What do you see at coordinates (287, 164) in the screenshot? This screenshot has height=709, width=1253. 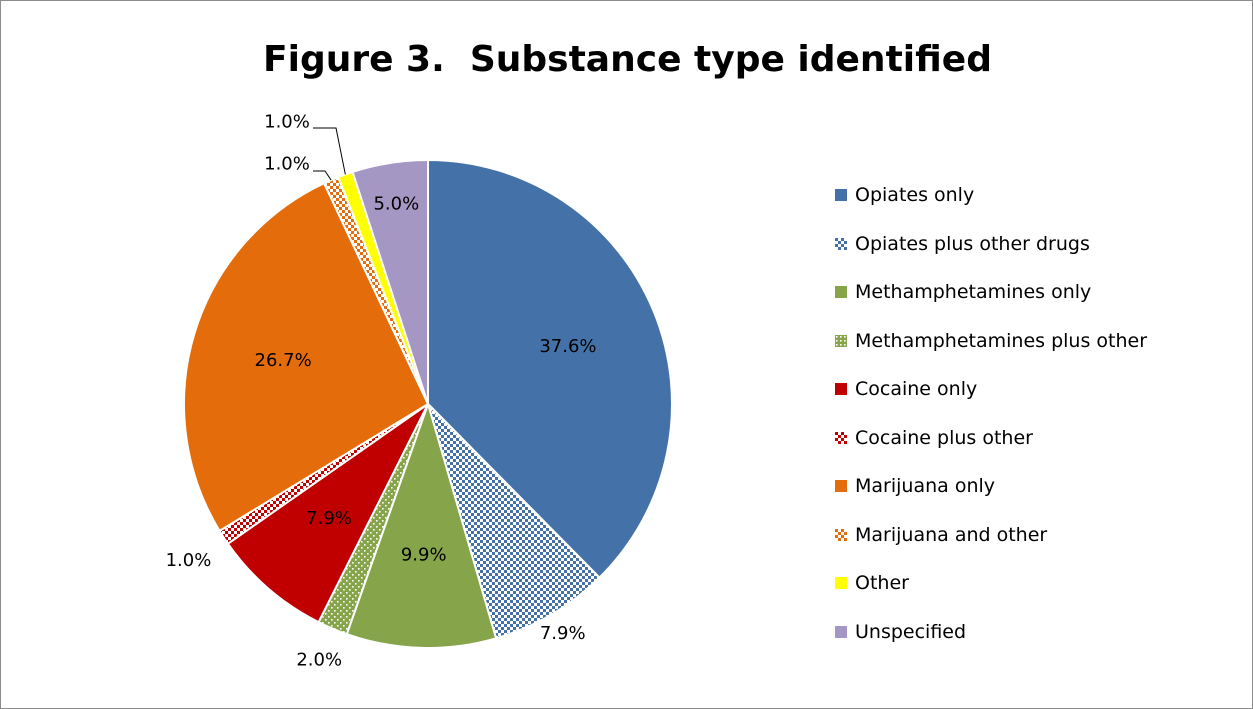 I see `data-label-marijuana-and-other: 1.0%` at bounding box center [287, 164].